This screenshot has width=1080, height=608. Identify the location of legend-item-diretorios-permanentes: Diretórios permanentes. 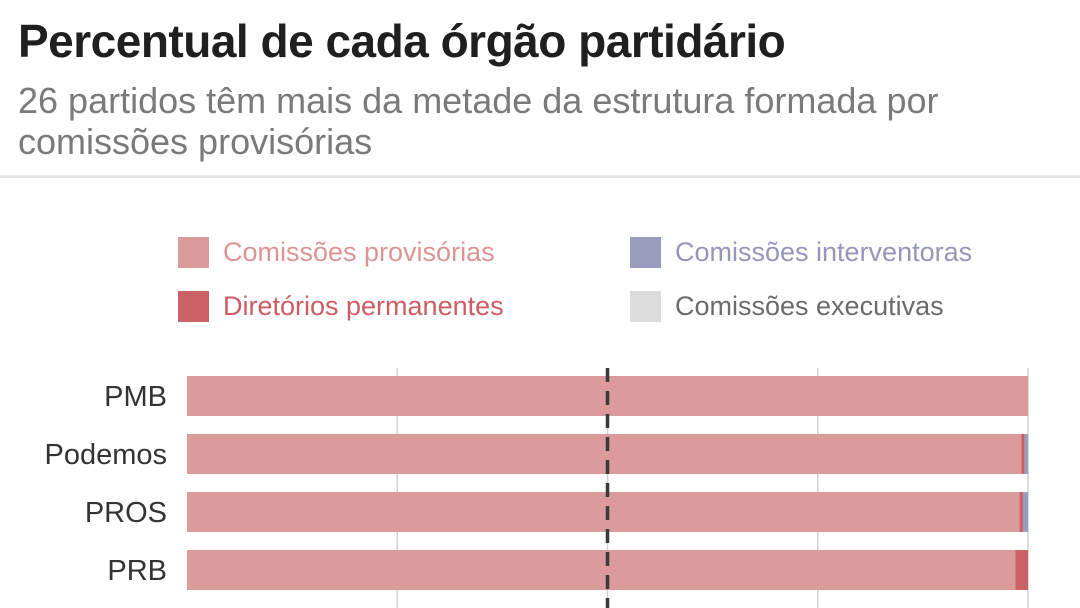
(341, 306).